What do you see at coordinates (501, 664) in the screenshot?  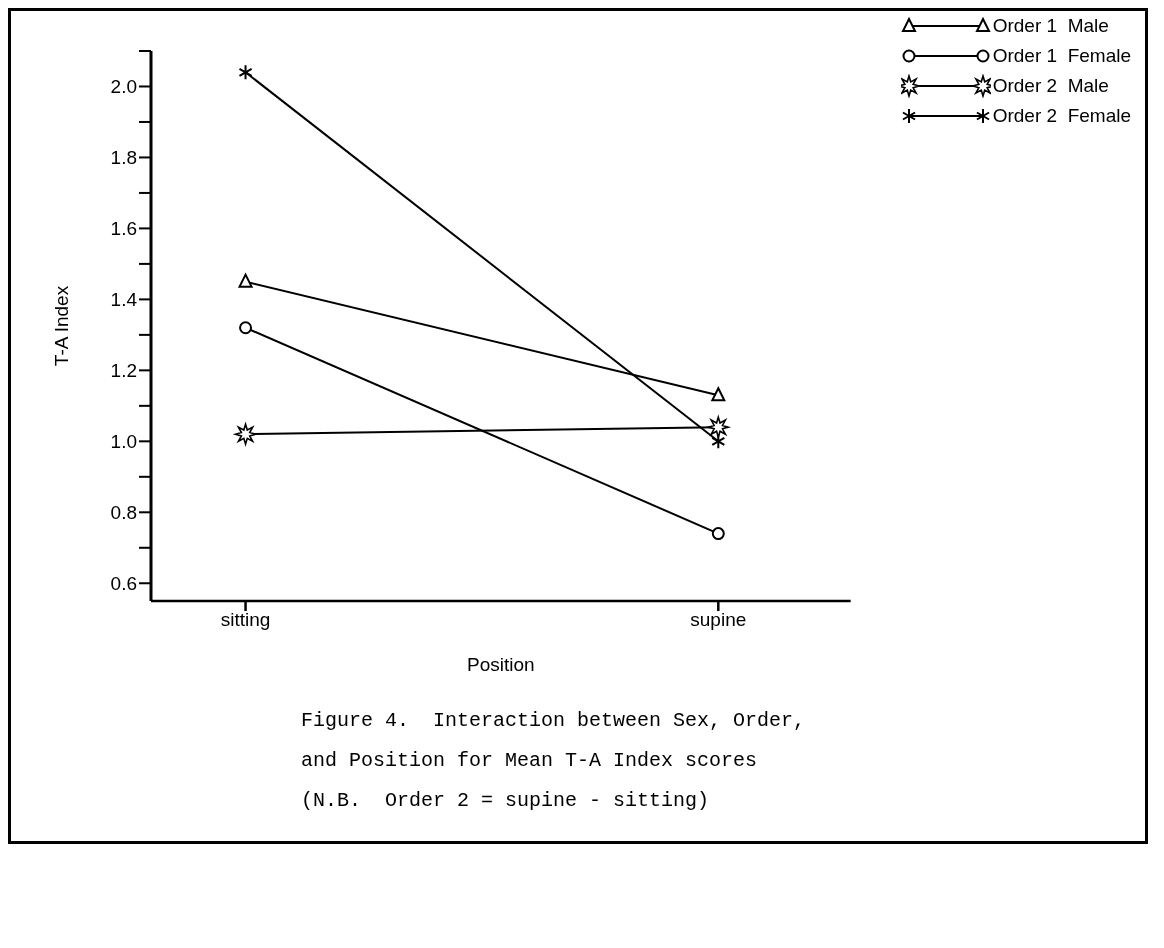 I see `x-axis-title: Position` at bounding box center [501, 664].